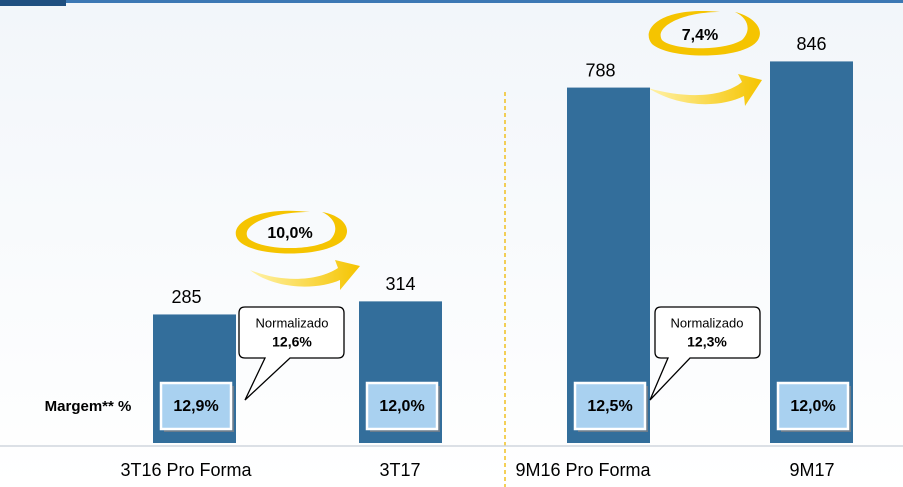  I want to click on value-label: 285, so click(186, 297).